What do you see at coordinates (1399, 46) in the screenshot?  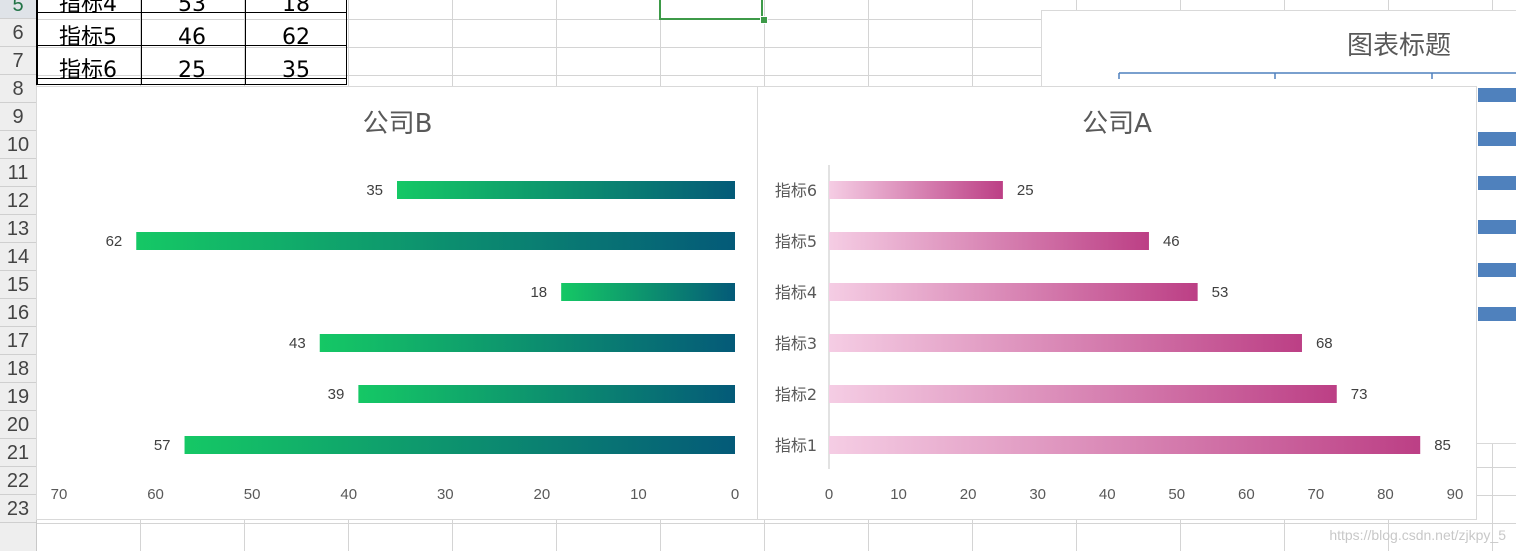 I see `chart-title-bg: 图表标题` at bounding box center [1399, 46].